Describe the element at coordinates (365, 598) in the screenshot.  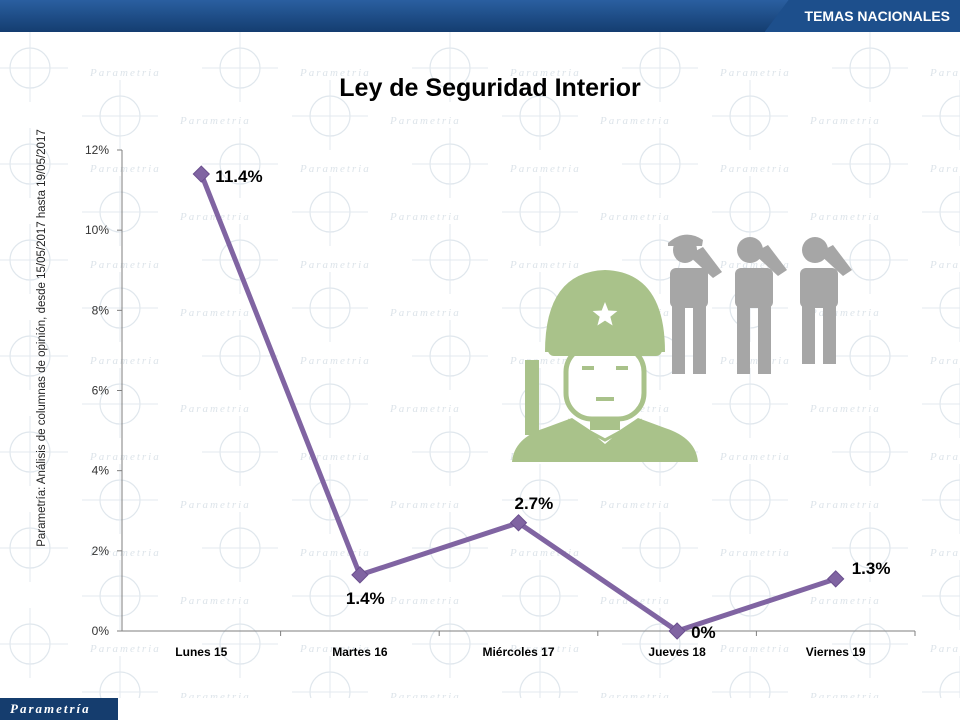
I see `data-label: 1.4%` at that location.